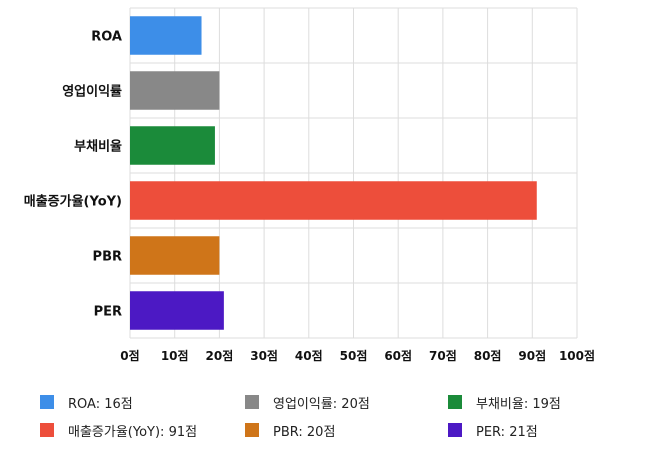  Describe the element at coordinates (92, 92) in the screenshot. I see `category-label: 영업이익률` at that location.